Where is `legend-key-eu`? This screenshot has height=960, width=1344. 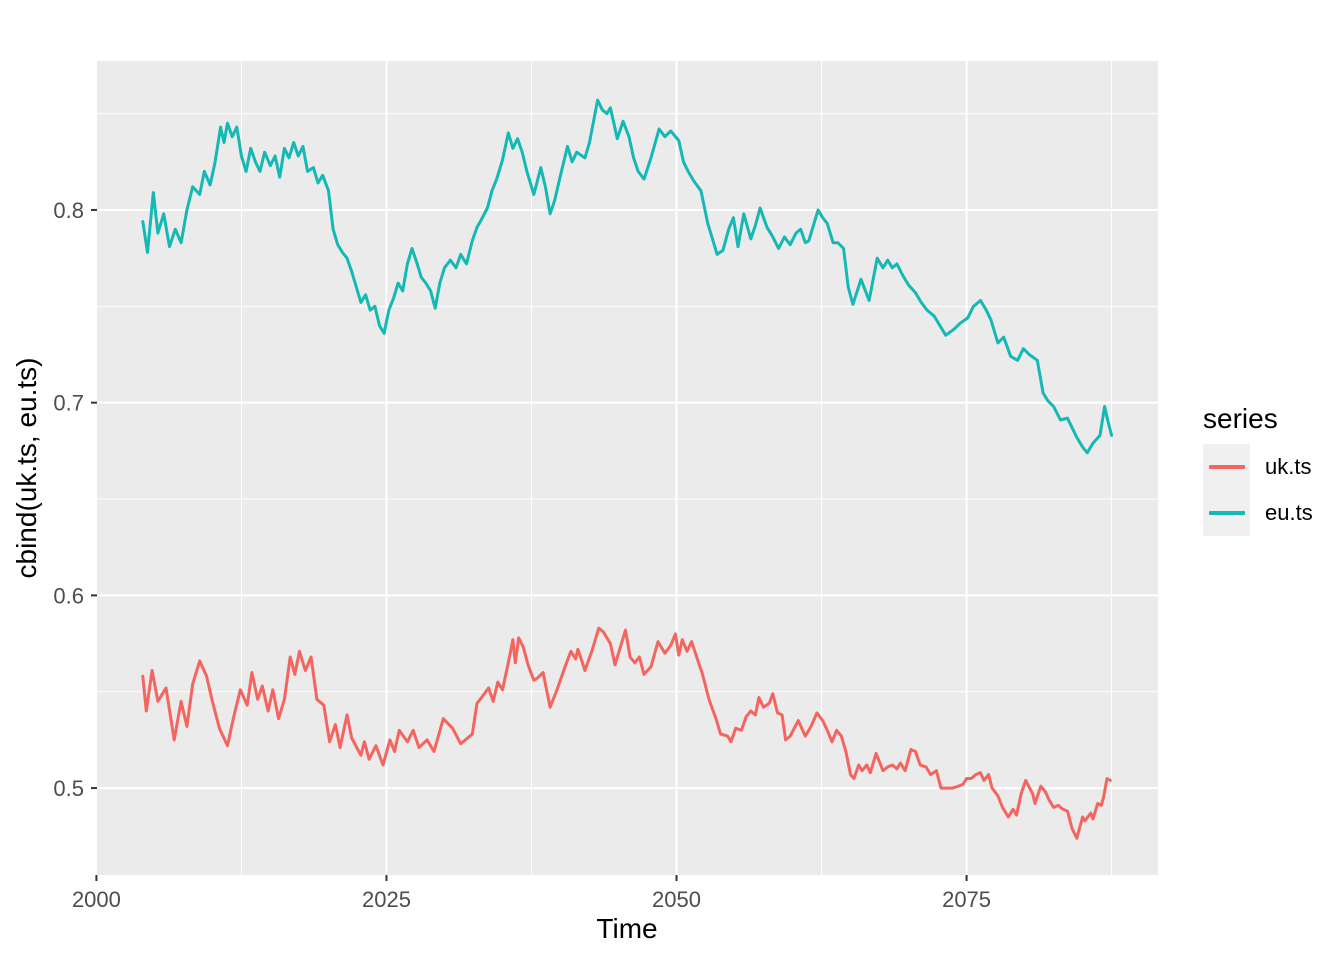
legend-key-eu is located at coordinates (1226, 513).